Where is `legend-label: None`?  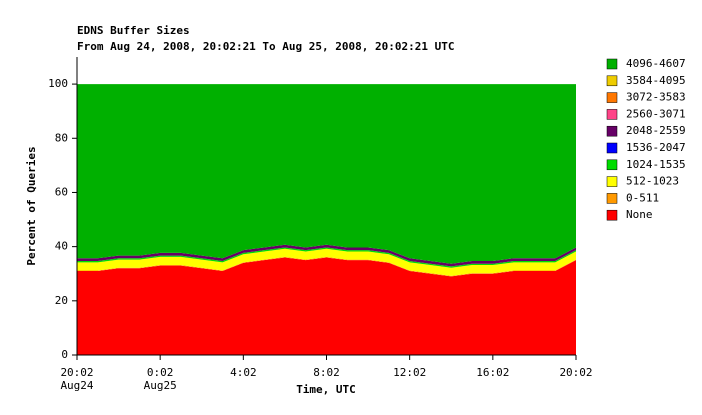
legend-label: None is located at coordinates (639, 214).